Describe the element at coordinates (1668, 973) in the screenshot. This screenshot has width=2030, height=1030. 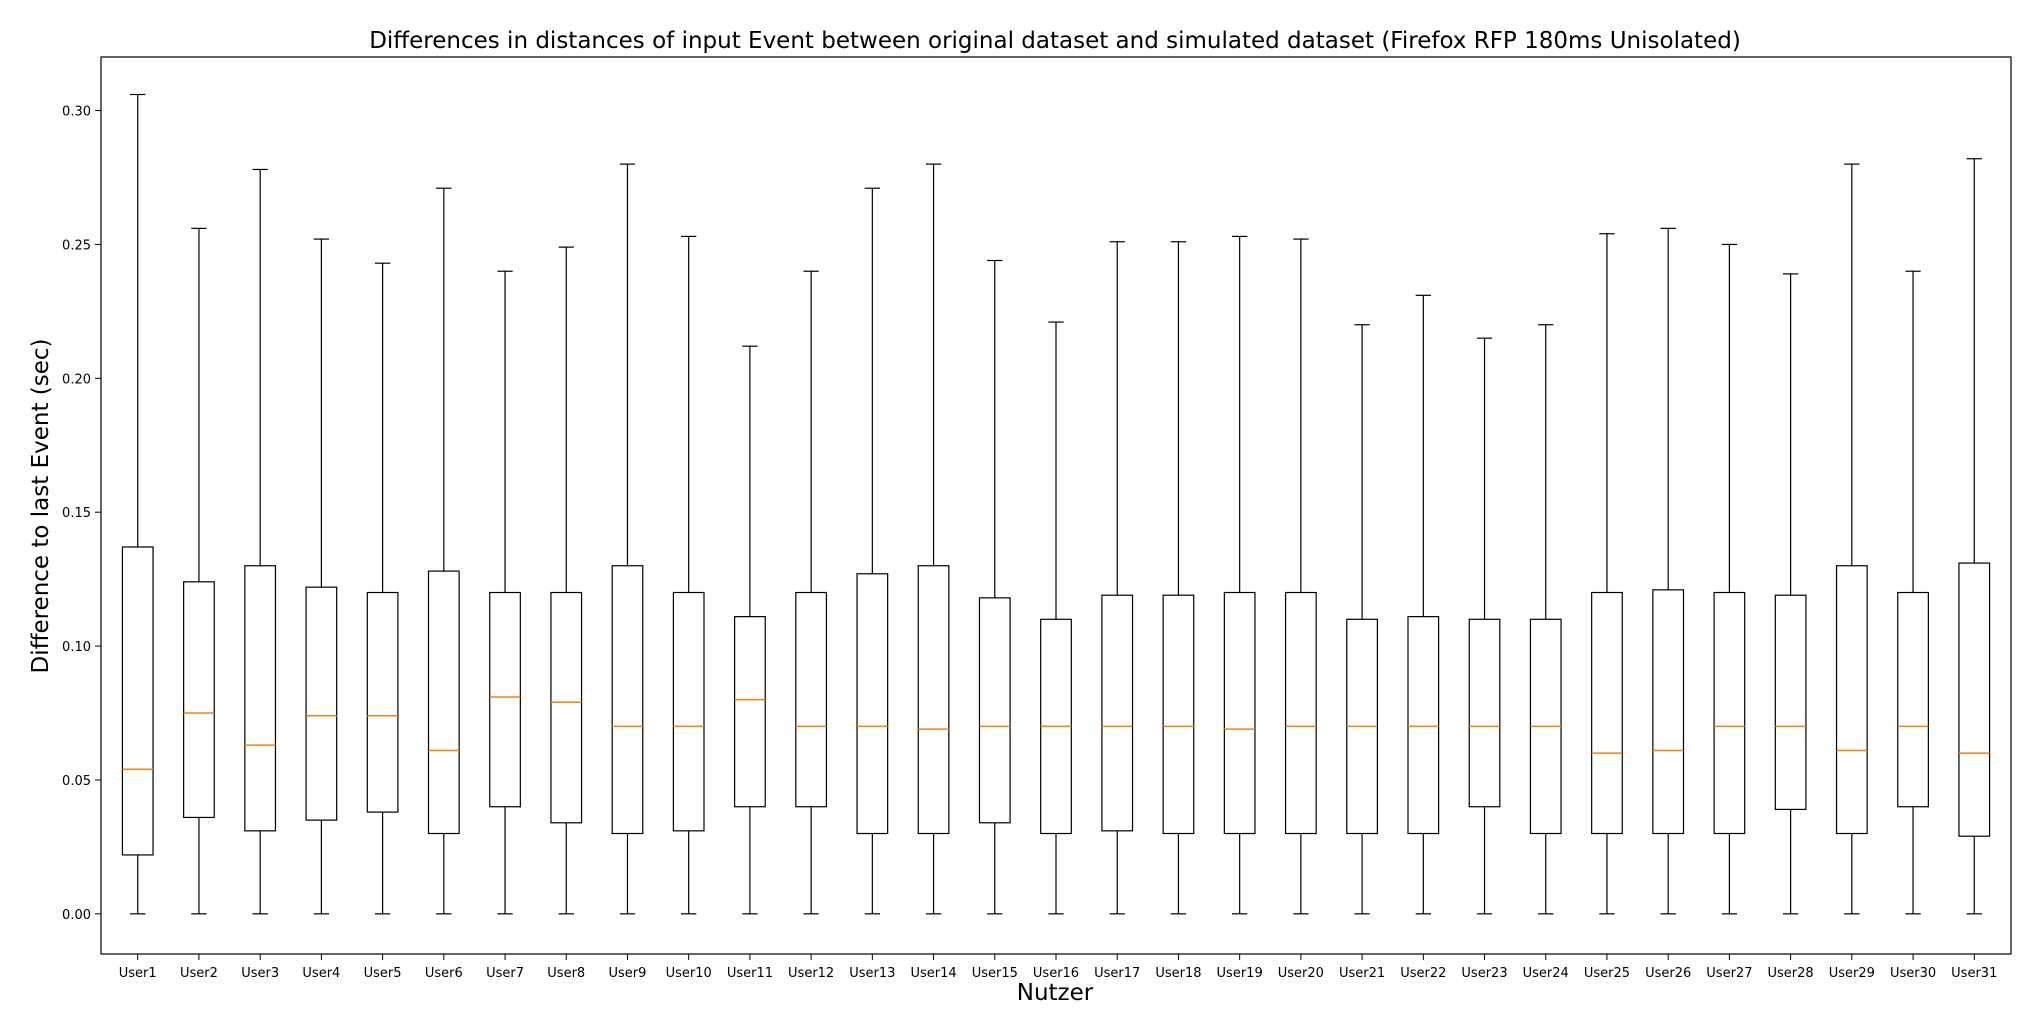
I see `x-tick-label: User26` at that location.